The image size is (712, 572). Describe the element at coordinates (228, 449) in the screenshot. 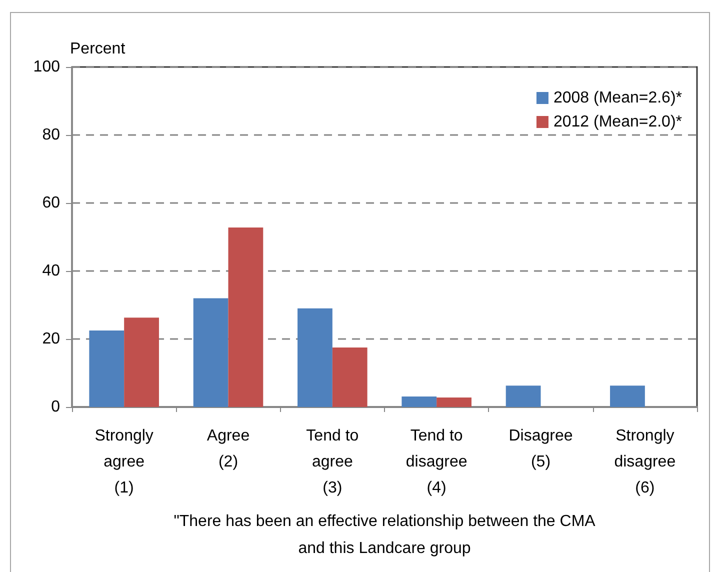

I see `x-tick-label: Agree (2)` at that location.